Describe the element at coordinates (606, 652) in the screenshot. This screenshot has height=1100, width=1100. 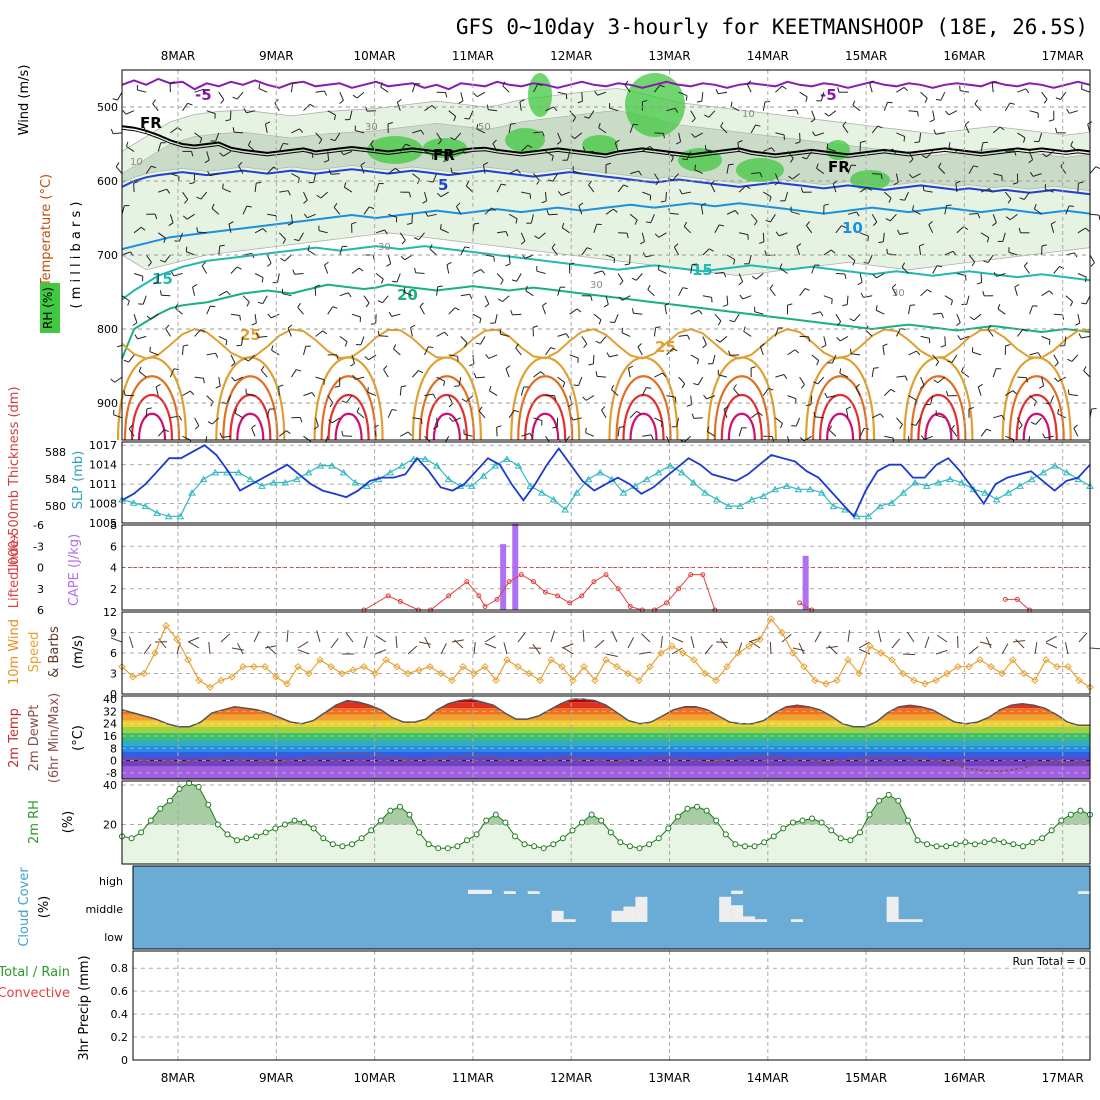
I see `series-line-wind-speed` at that location.